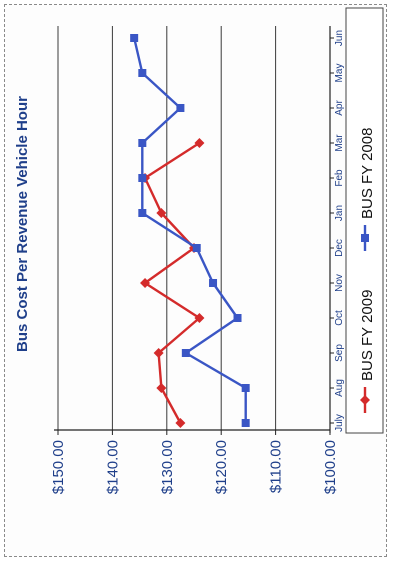 This screenshot has height=563, width=393. What do you see at coordinates (367, 173) in the screenshot?
I see `legend-label-1: BUS FY 2008` at bounding box center [367, 173].